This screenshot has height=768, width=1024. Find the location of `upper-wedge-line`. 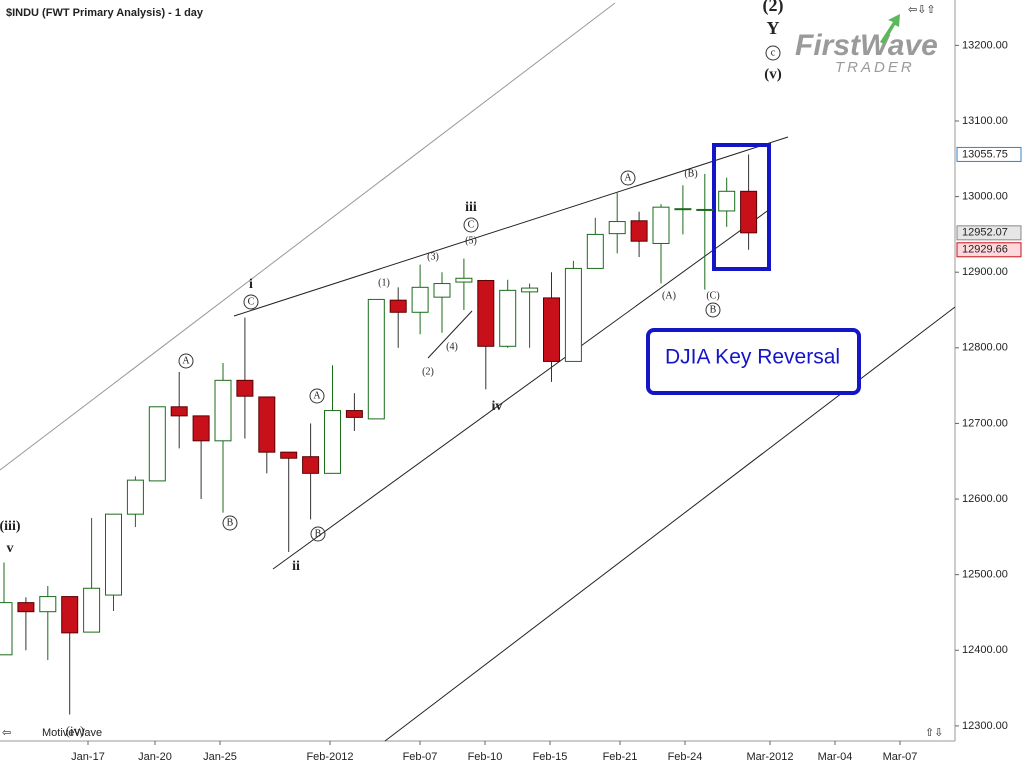

upper-wedge-line is located at coordinates (511, 226).